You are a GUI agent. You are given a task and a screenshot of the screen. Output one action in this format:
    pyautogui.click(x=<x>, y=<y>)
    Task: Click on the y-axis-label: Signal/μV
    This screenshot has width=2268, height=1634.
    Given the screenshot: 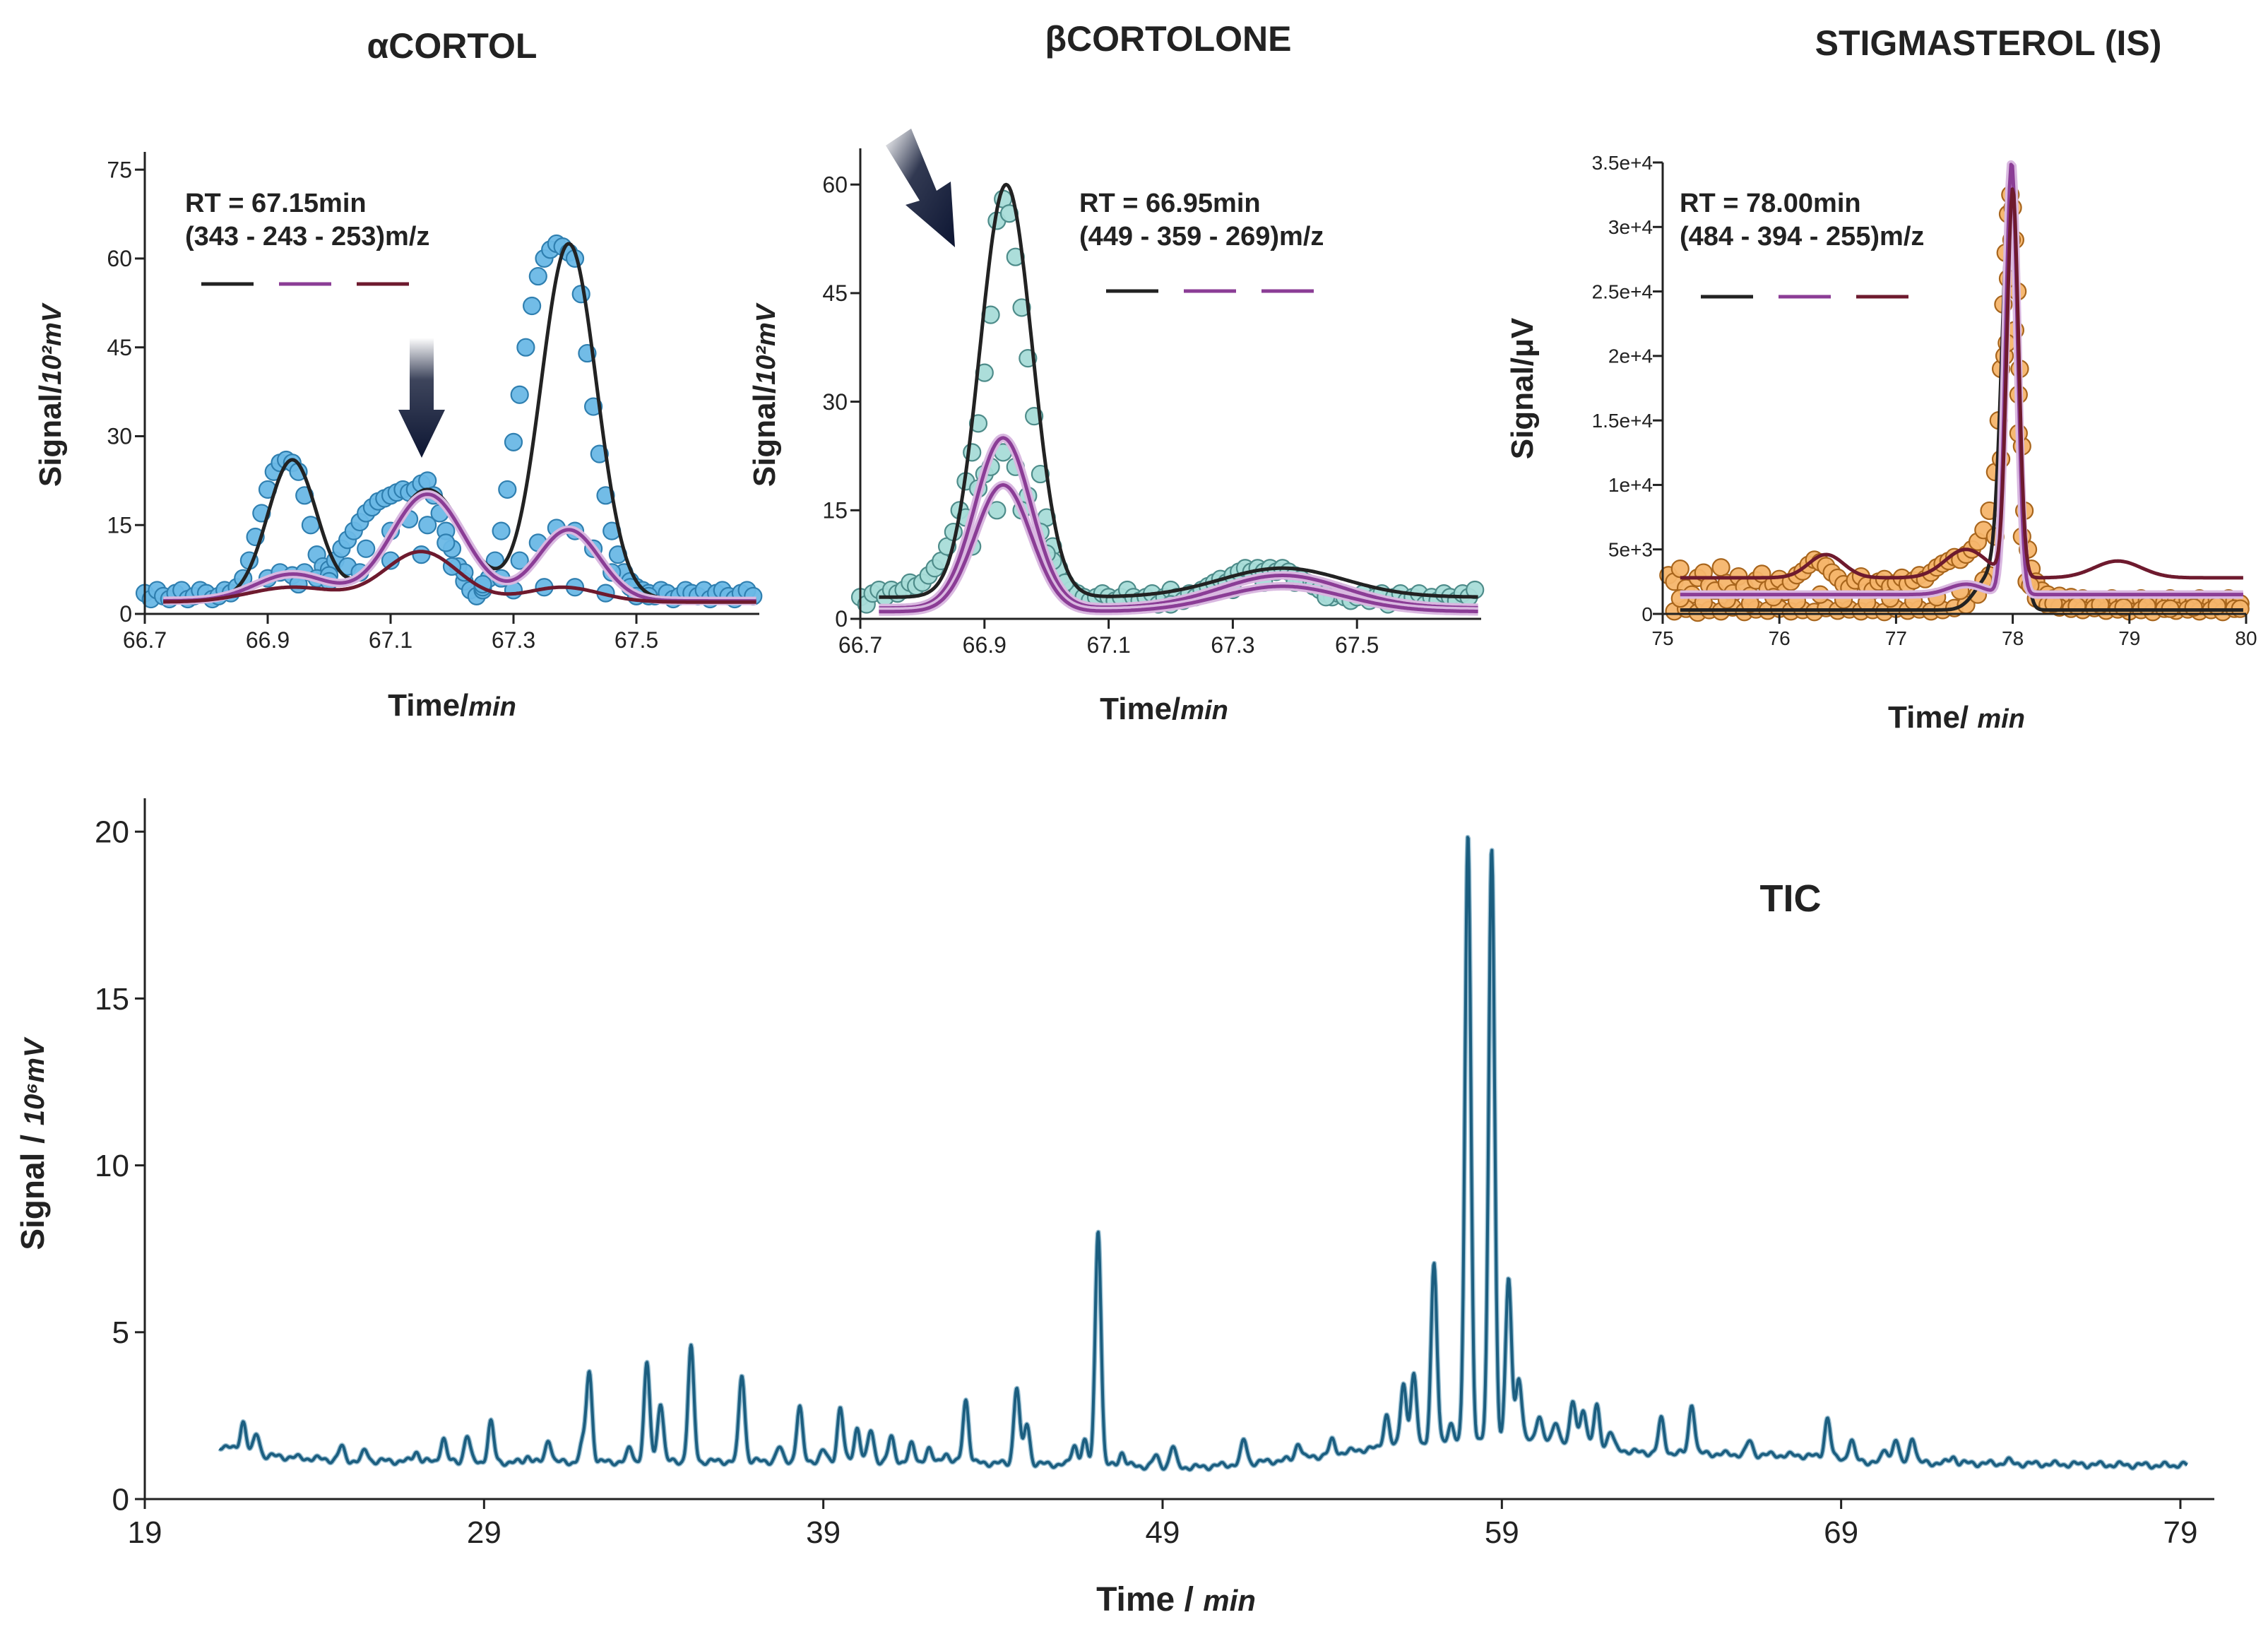 What is the action you would take?
    pyautogui.click(x=1522, y=388)
    